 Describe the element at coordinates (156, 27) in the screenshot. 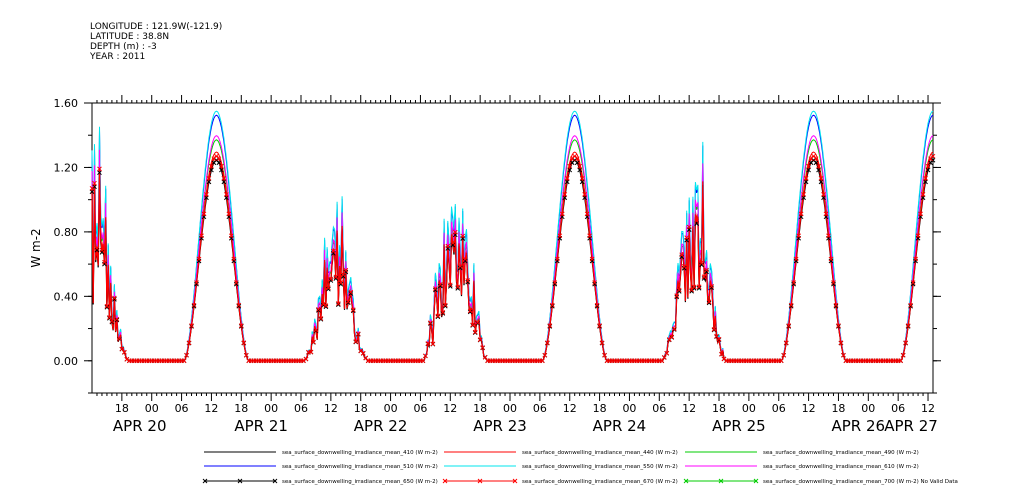

I see `header-longitude: LONGITUDE : 121.9W(-121.9)` at that location.